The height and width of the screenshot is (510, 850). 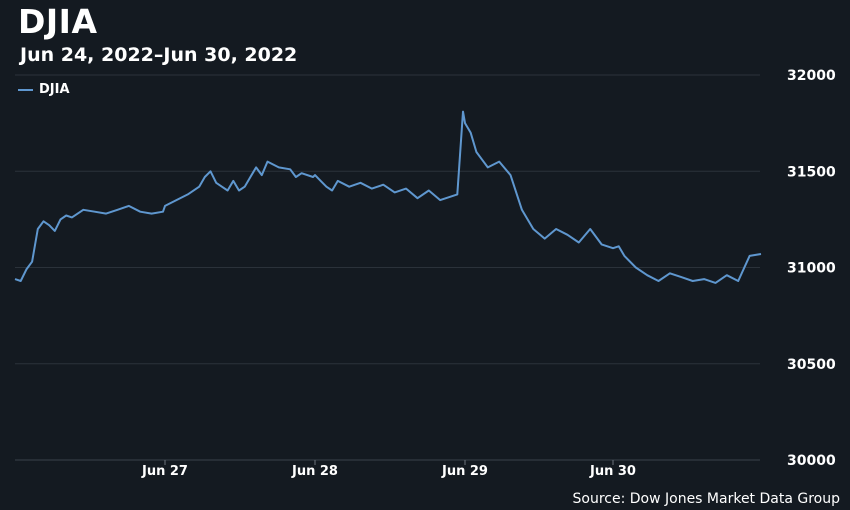 I want to click on legend-label-djia: DJIA, so click(x=54, y=89).